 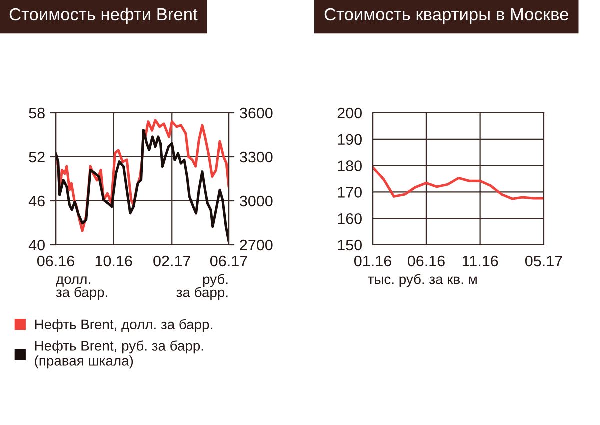 What do you see at coordinates (350, 218) in the screenshot?
I see `y-tick-label: 160` at bounding box center [350, 218].